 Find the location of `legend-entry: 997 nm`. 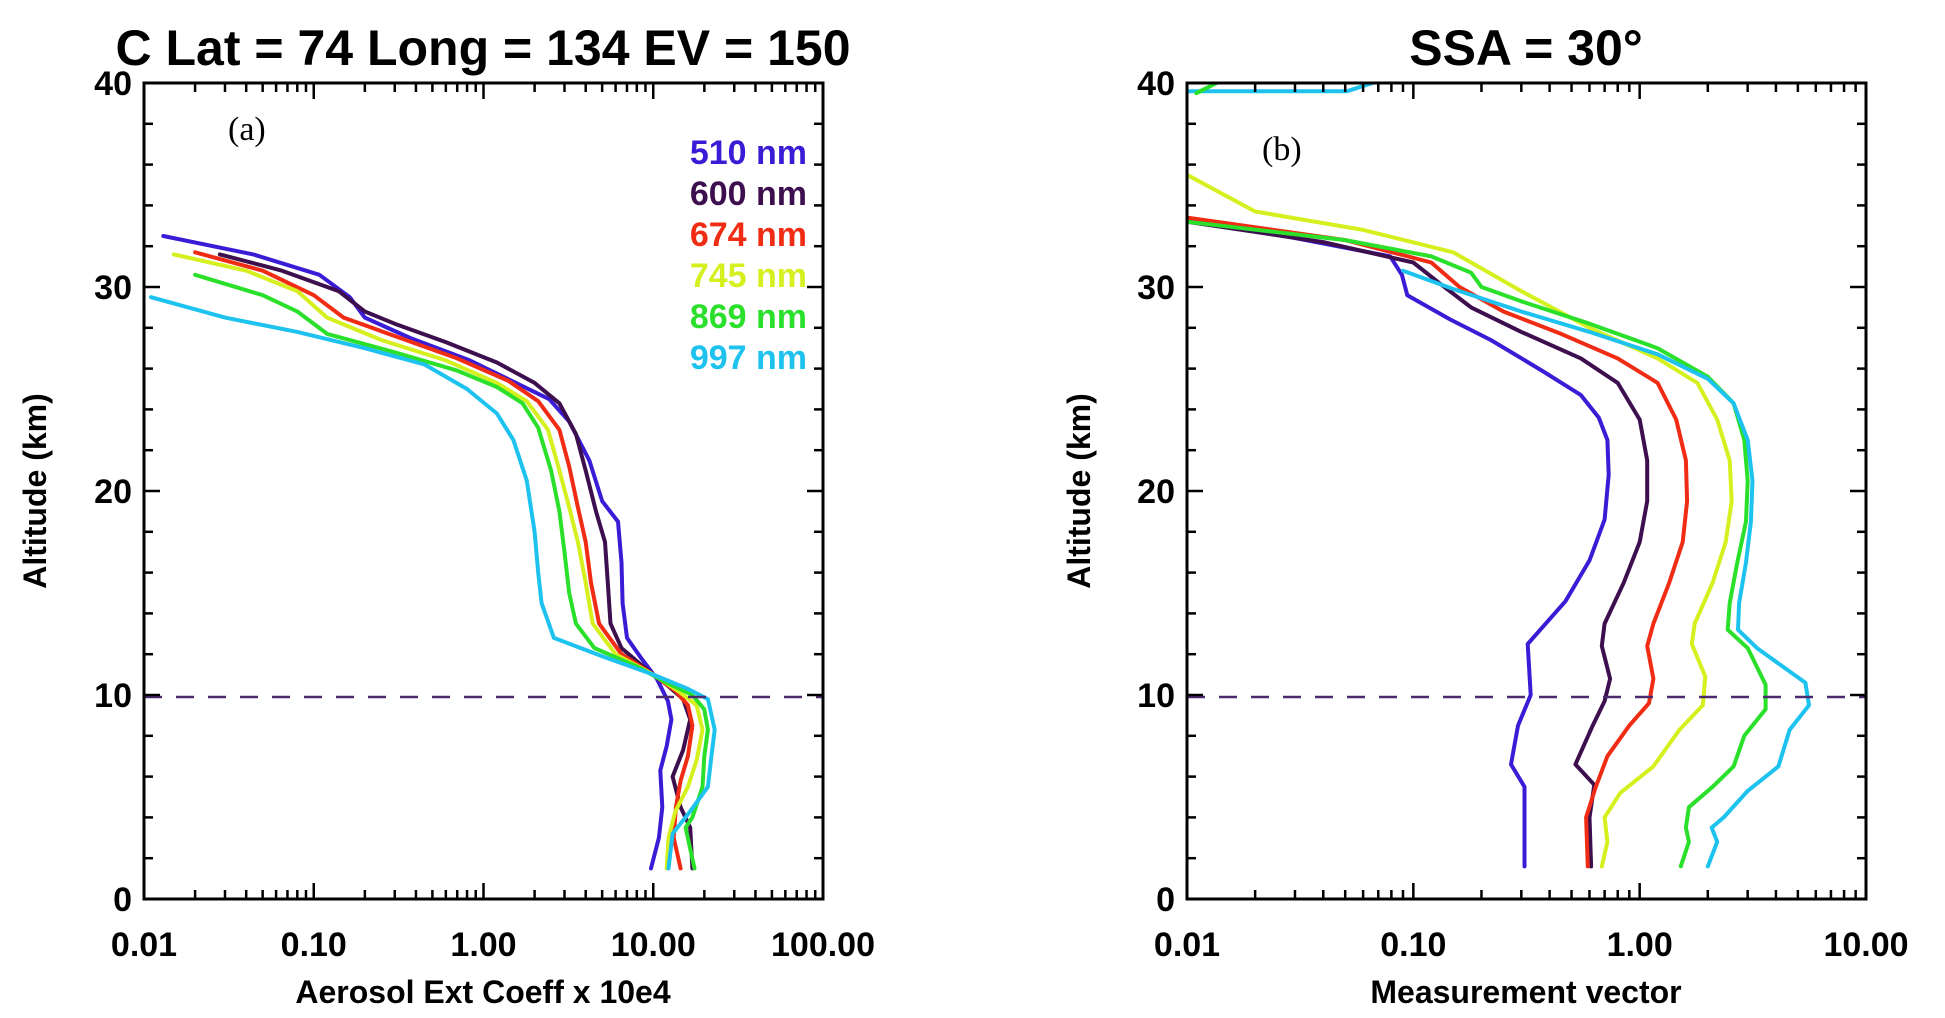

legend-entry: 997 nm is located at coordinates (748, 358).